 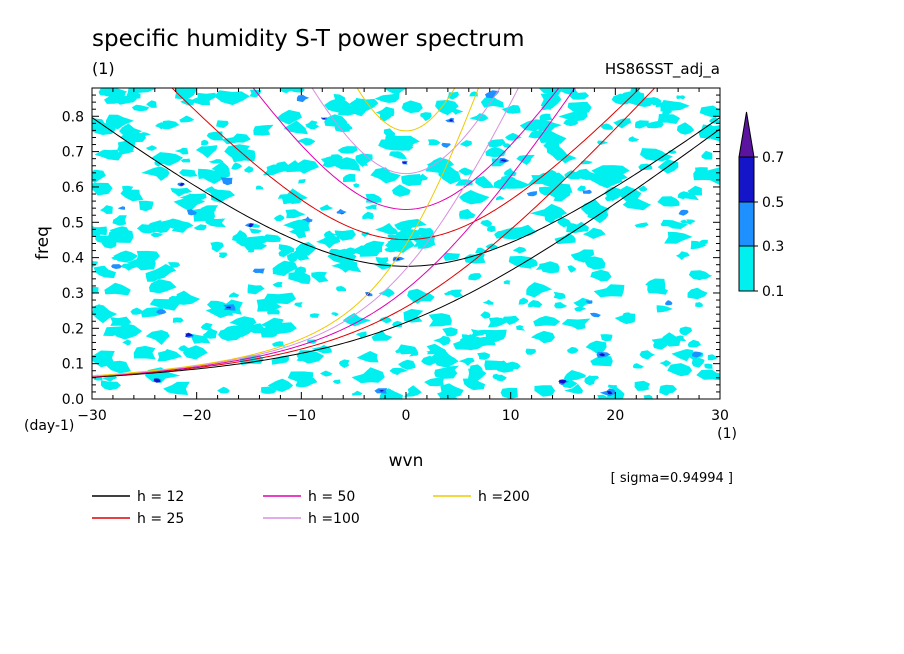 What do you see at coordinates (334, 519) in the screenshot?
I see `legend-label: h =100` at bounding box center [334, 519].